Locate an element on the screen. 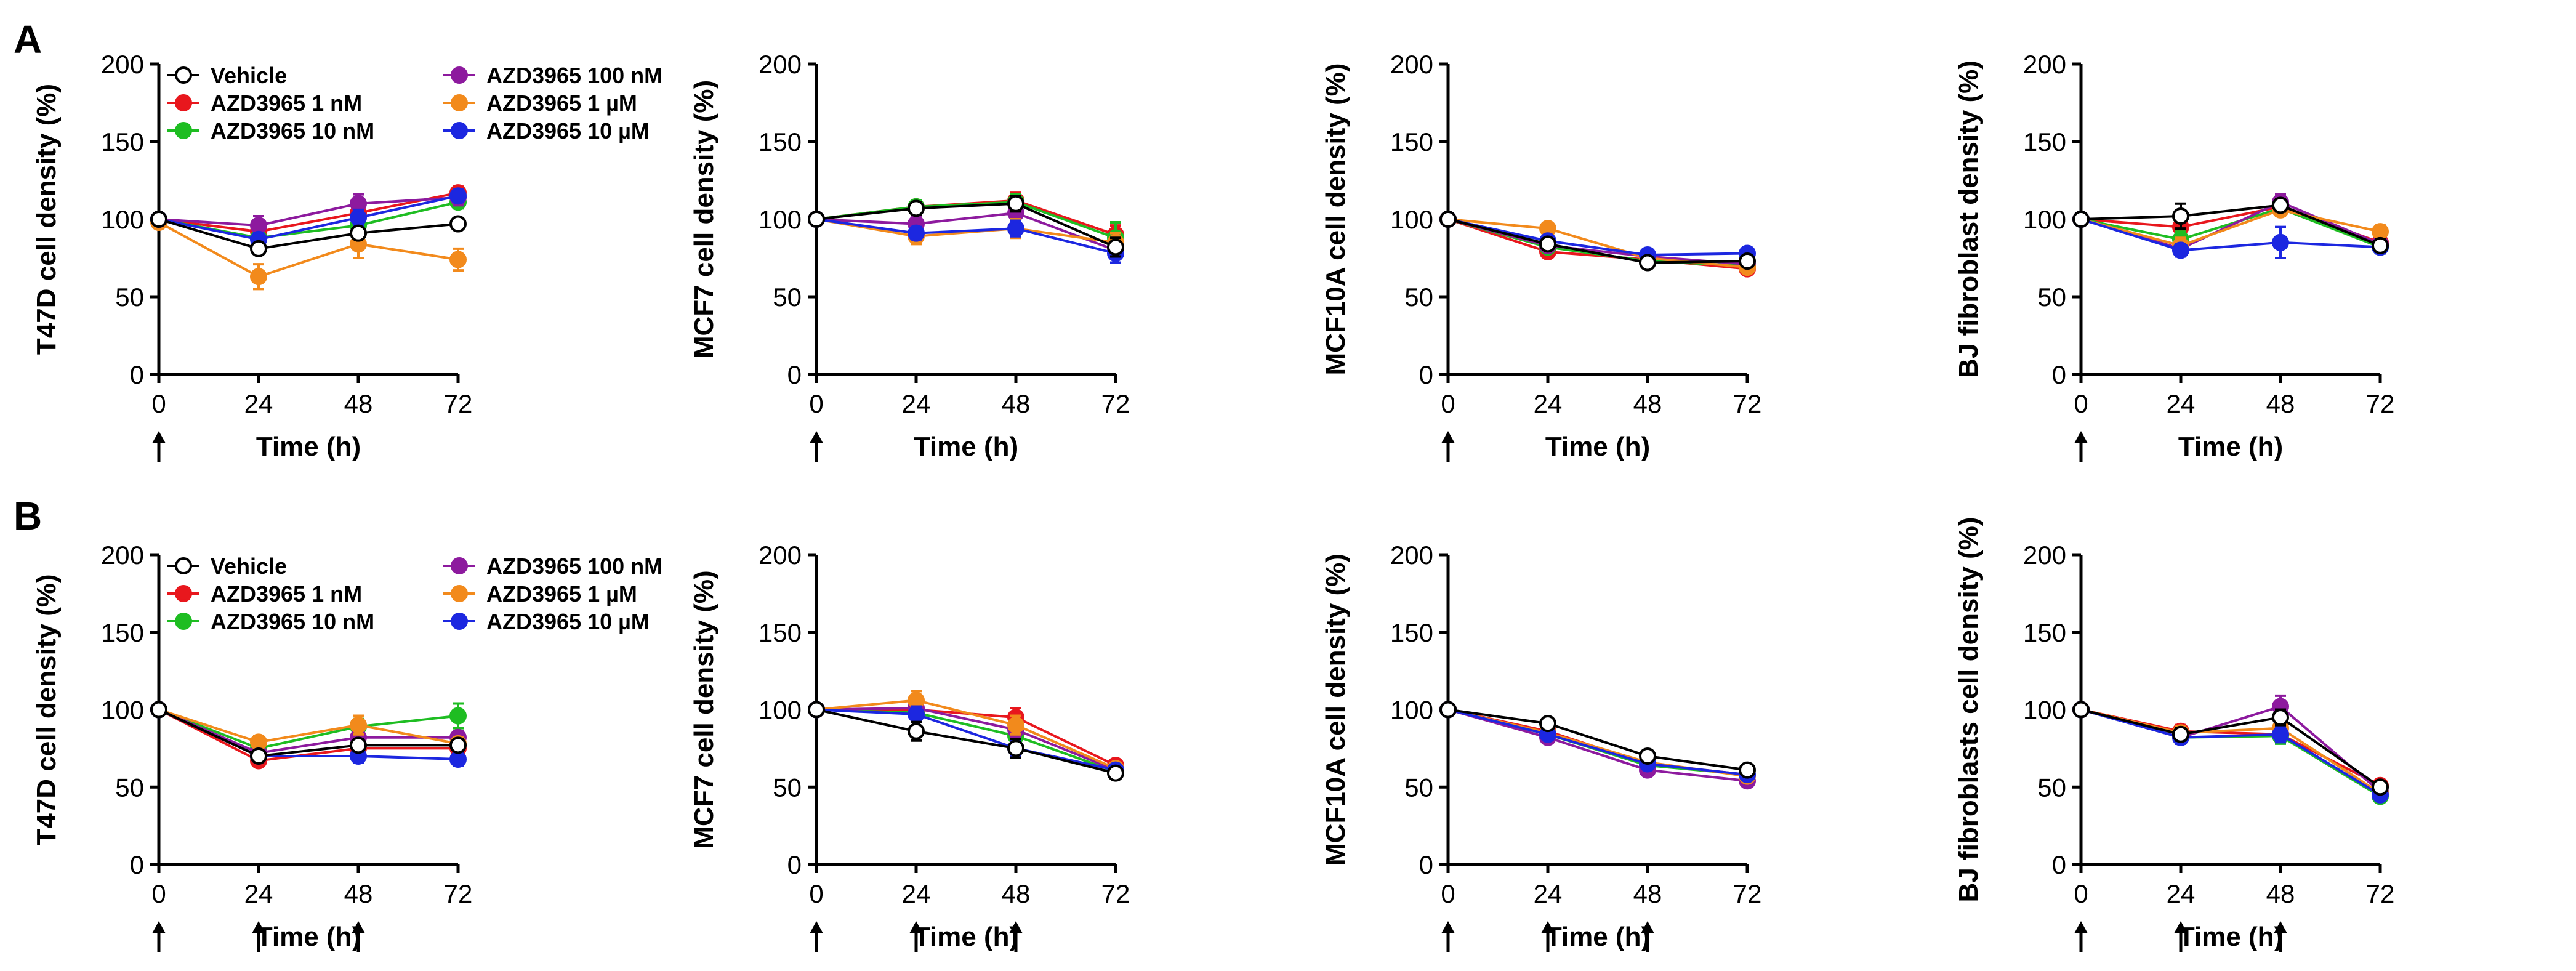 Image resolution: width=2576 pixels, height=971 pixels. y-axis-title: BJ fibroblasts cell density (%) is located at coordinates (1969, 710).